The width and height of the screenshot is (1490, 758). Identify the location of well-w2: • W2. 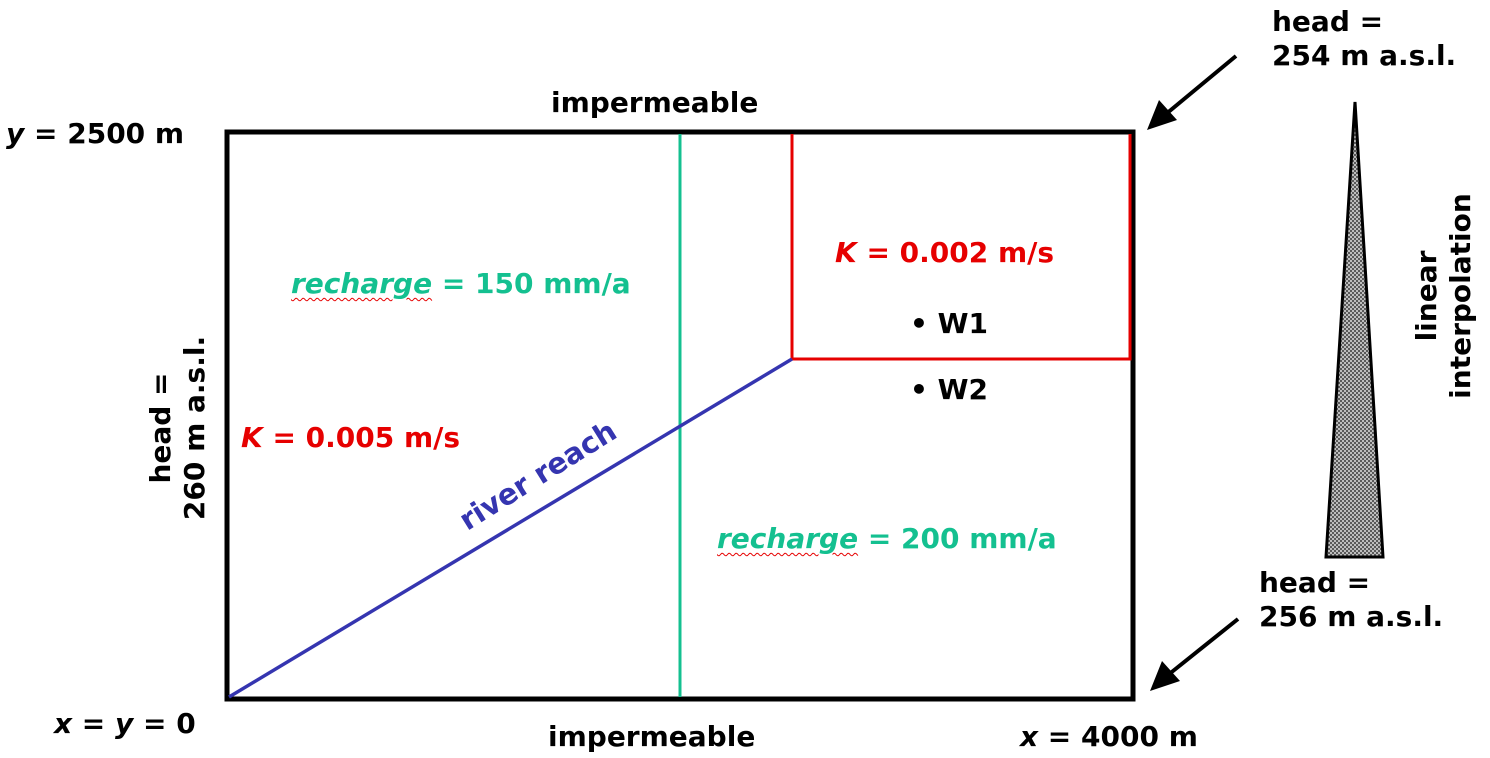
(949, 390).